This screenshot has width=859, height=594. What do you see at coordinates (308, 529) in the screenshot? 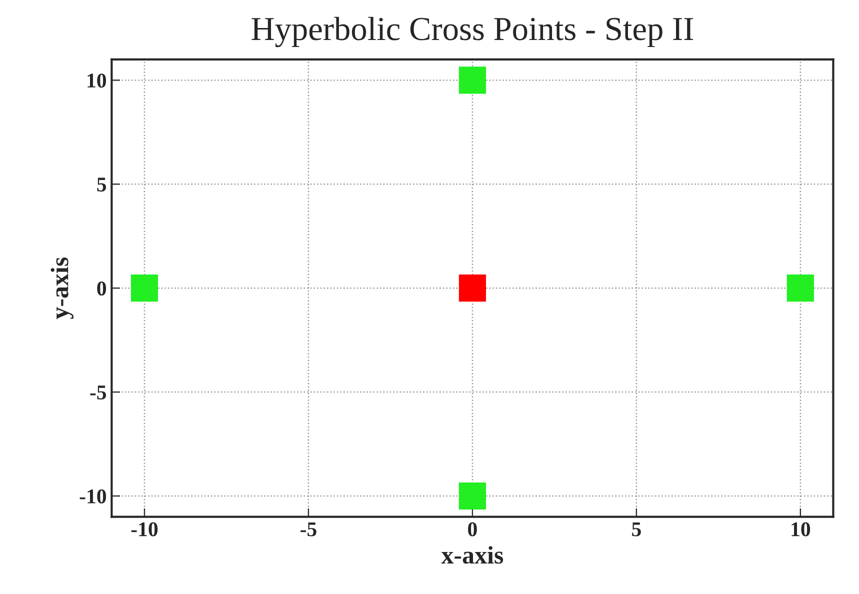
I see `x-tick-label: -5` at bounding box center [308, 529].